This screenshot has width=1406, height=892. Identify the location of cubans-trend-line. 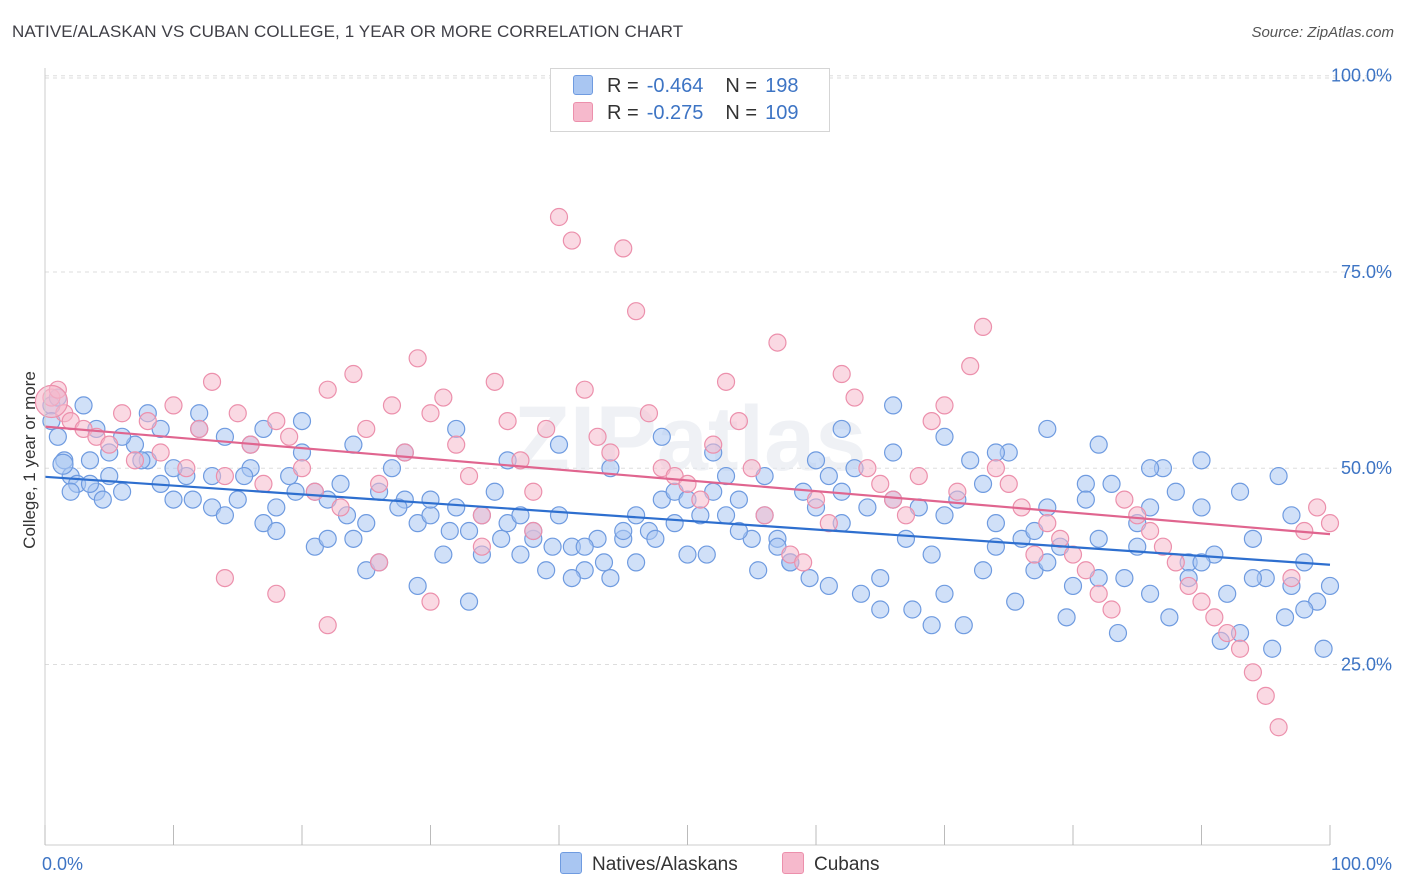
(687, 480).